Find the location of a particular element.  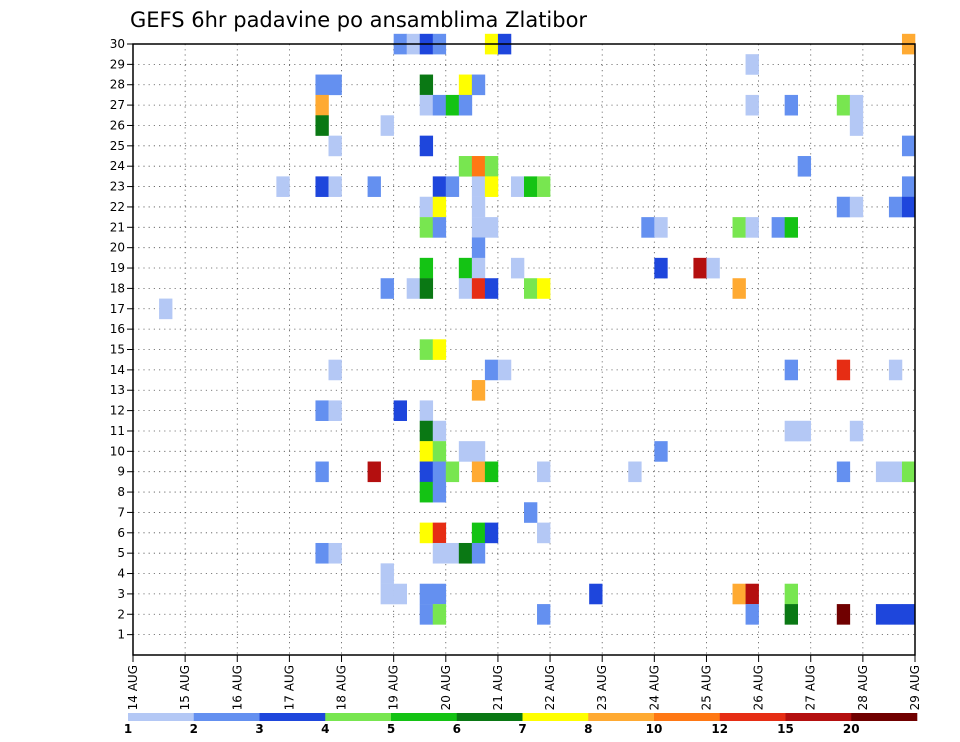

x-tick-label: 24 AUG is located at coordinates (654, 687).